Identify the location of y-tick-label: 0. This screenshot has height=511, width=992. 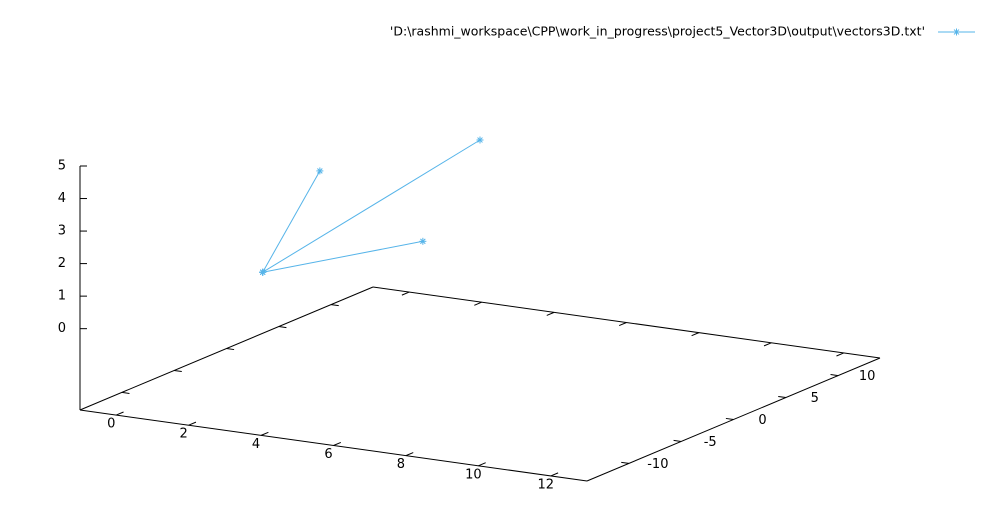
(762, 420).